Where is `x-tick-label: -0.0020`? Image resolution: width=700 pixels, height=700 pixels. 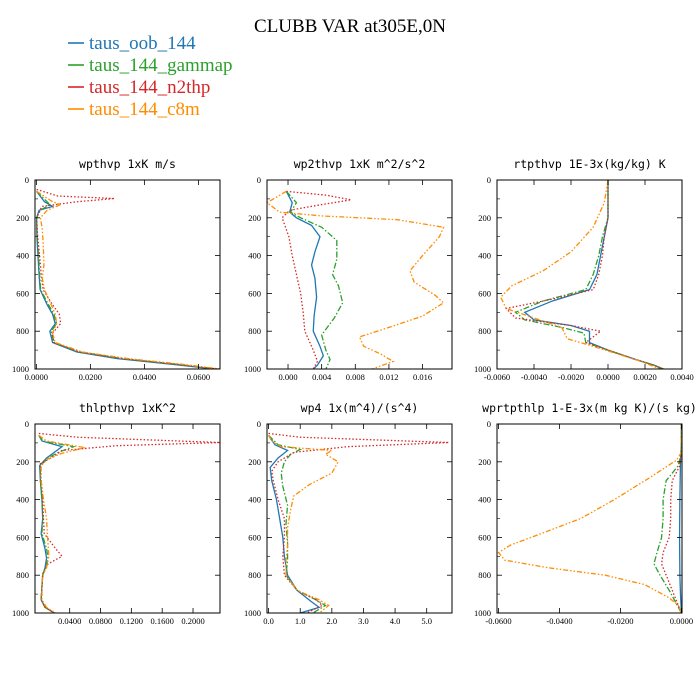 x-tick-label: -0.0020 is located at coordinates (571, 377).